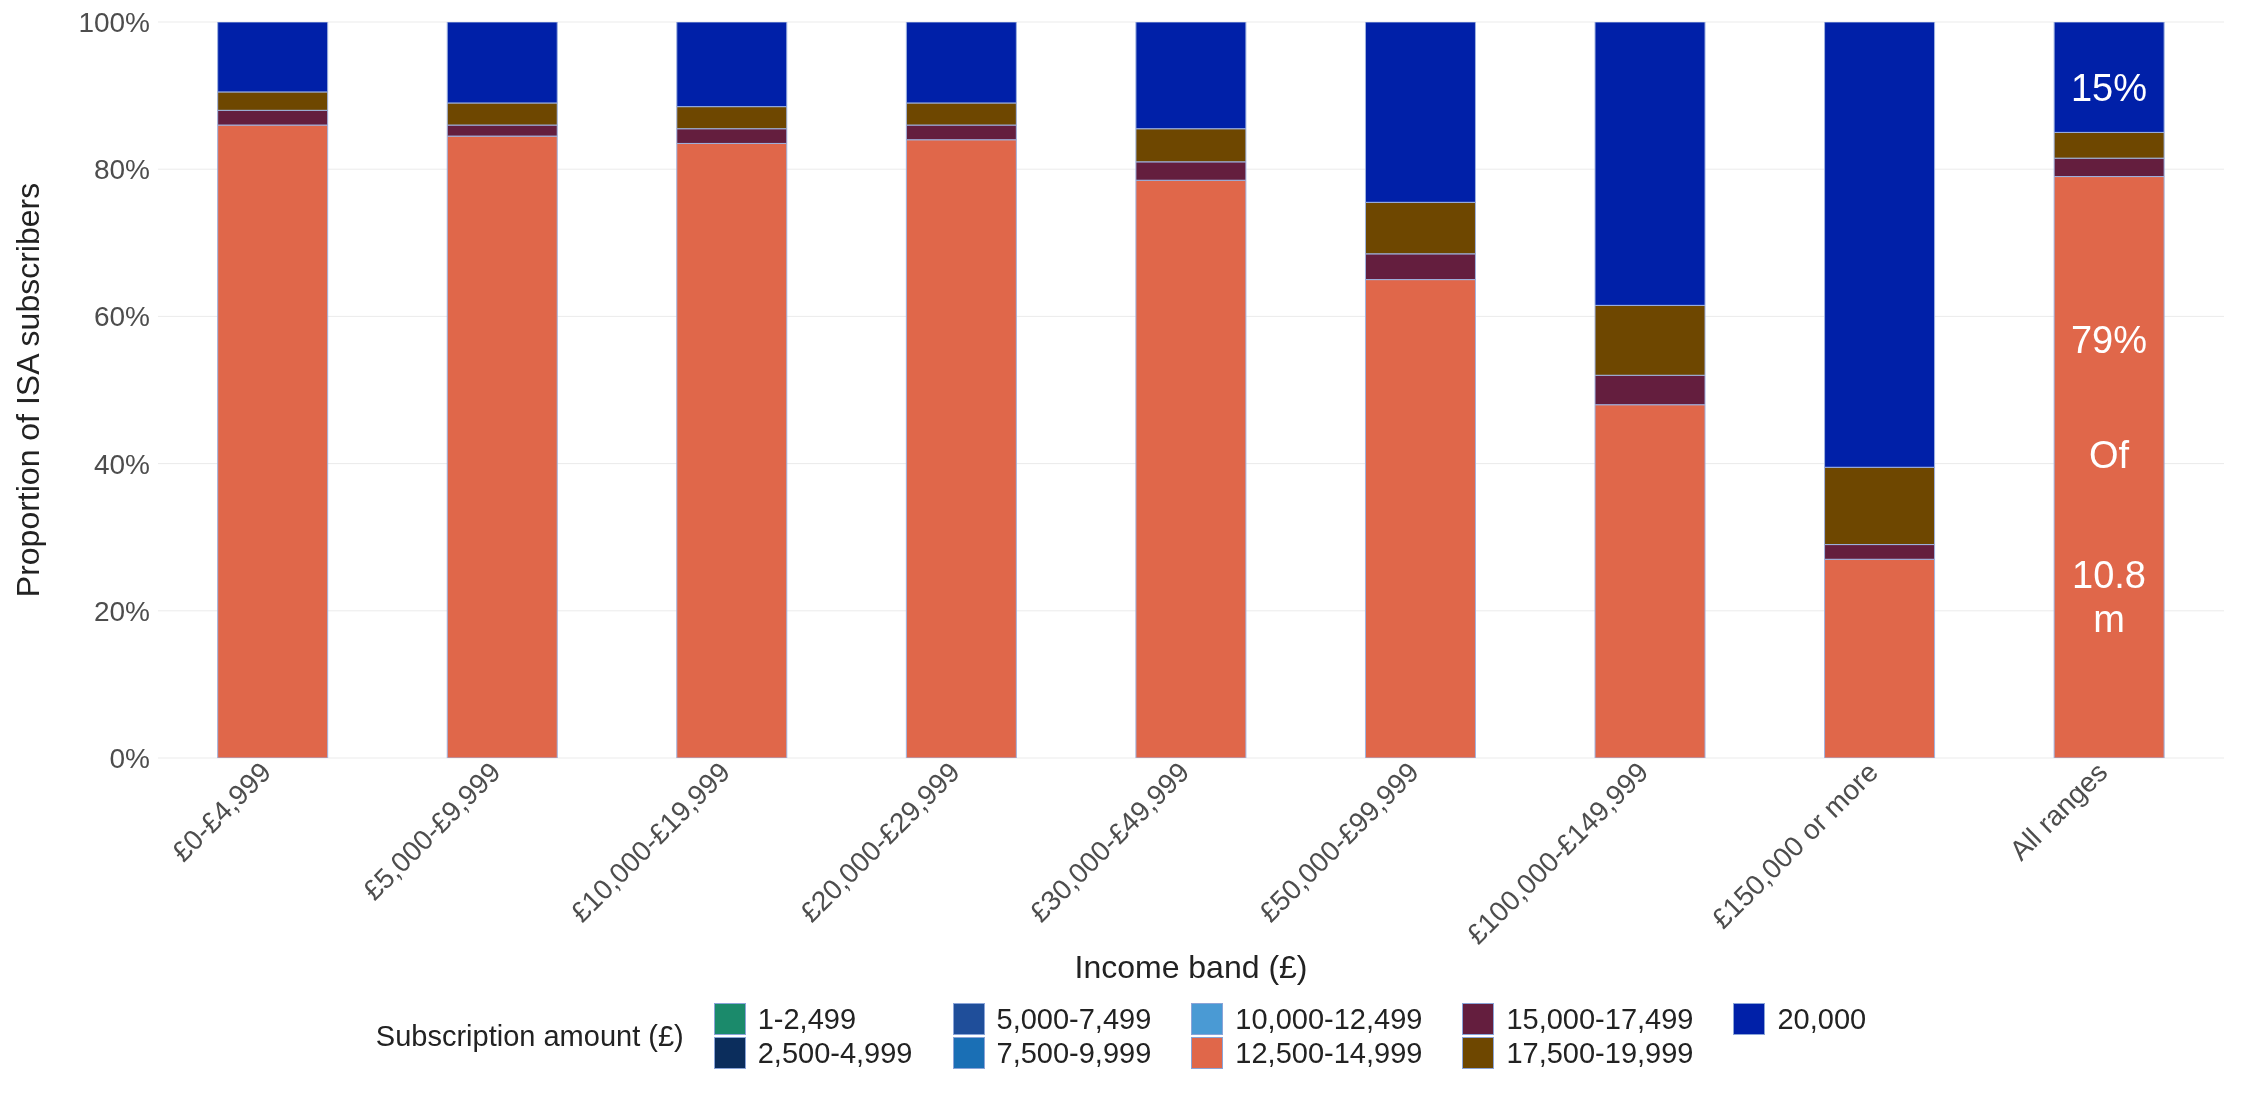 Image resolution: width=2242 pixels, height=1108 pixels. What do you see at coordinates (1074, 1053) in the screenshot?
I see `legend-label: 7,500-9,999` at bounding box center [1074, 1053].